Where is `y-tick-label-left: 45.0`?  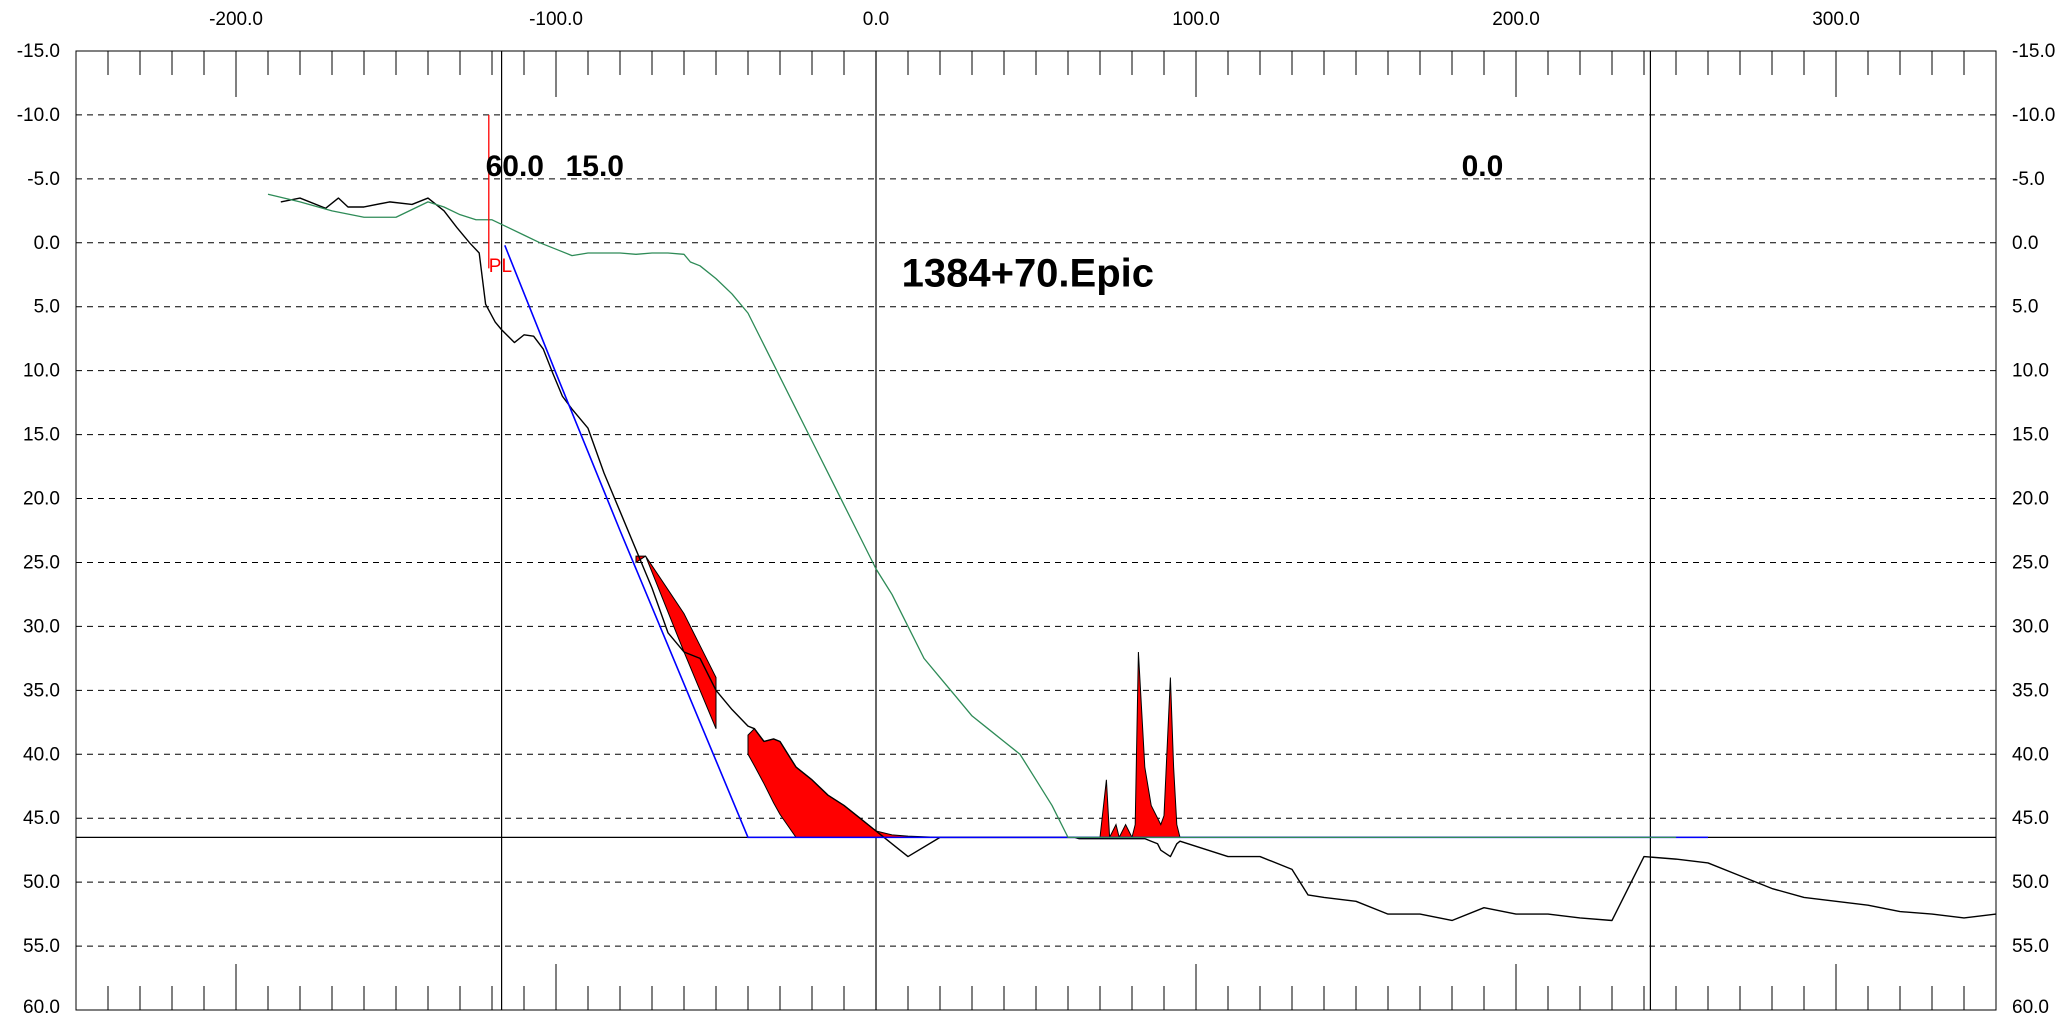 y-tick-label-left: 45.0 is located at coordinates (41, 818).